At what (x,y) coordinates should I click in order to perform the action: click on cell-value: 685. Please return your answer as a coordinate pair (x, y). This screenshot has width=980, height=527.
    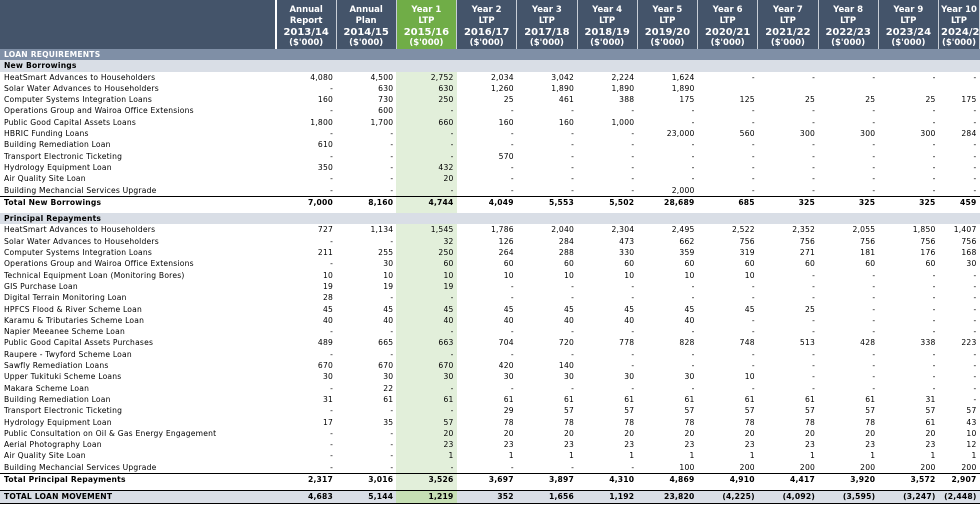
    Looking at the image, I should click on (727, 202).